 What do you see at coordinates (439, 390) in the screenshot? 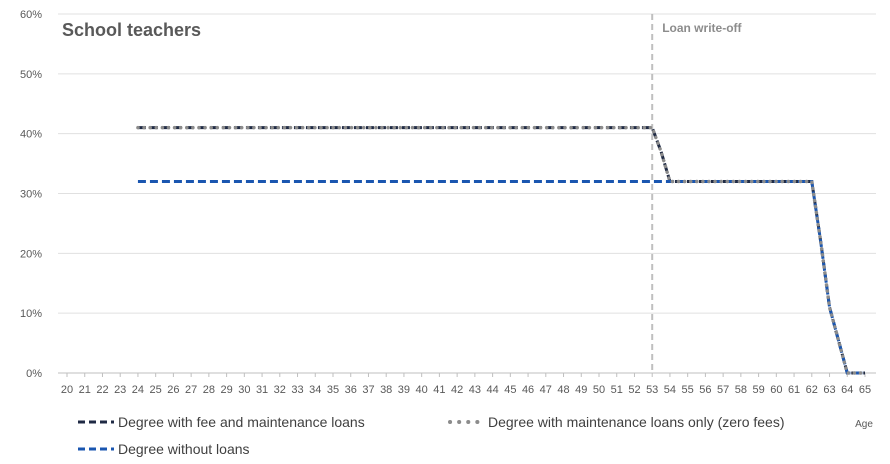
I see `x-tick-label: 41` at bounding box center [439, 390].